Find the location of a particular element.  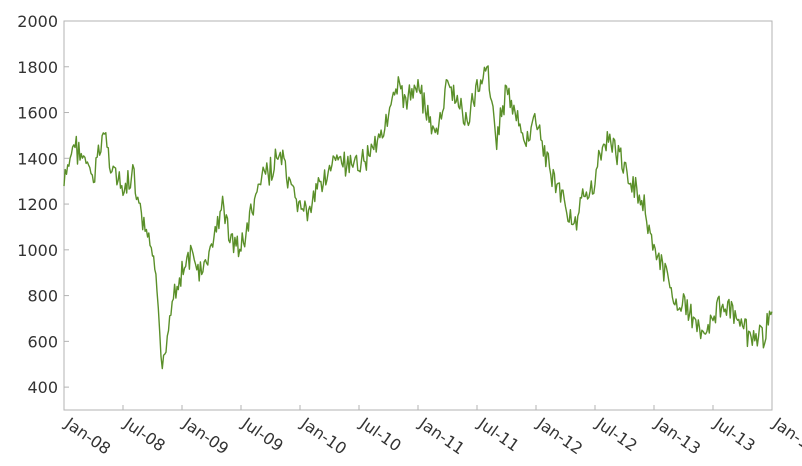

x-tick-label: Jul-11 is located at coordinates (498, 434).